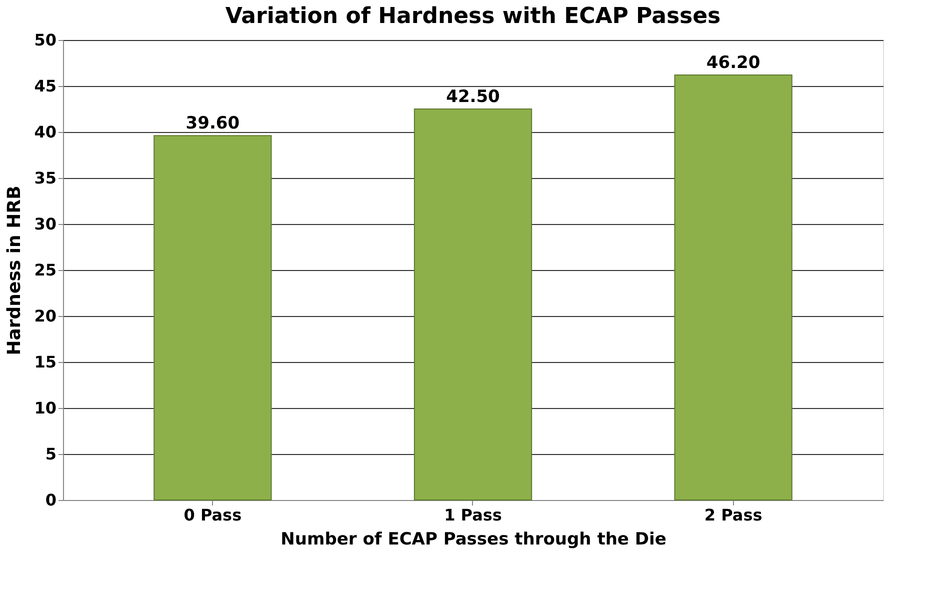 Image resolution: width=936 pixels, height=593 pixels. What do you see at coordinates (733, 515) in the screenshot?
I see `x-tick-label: 2 Pass` at bounding box center [733, 515].